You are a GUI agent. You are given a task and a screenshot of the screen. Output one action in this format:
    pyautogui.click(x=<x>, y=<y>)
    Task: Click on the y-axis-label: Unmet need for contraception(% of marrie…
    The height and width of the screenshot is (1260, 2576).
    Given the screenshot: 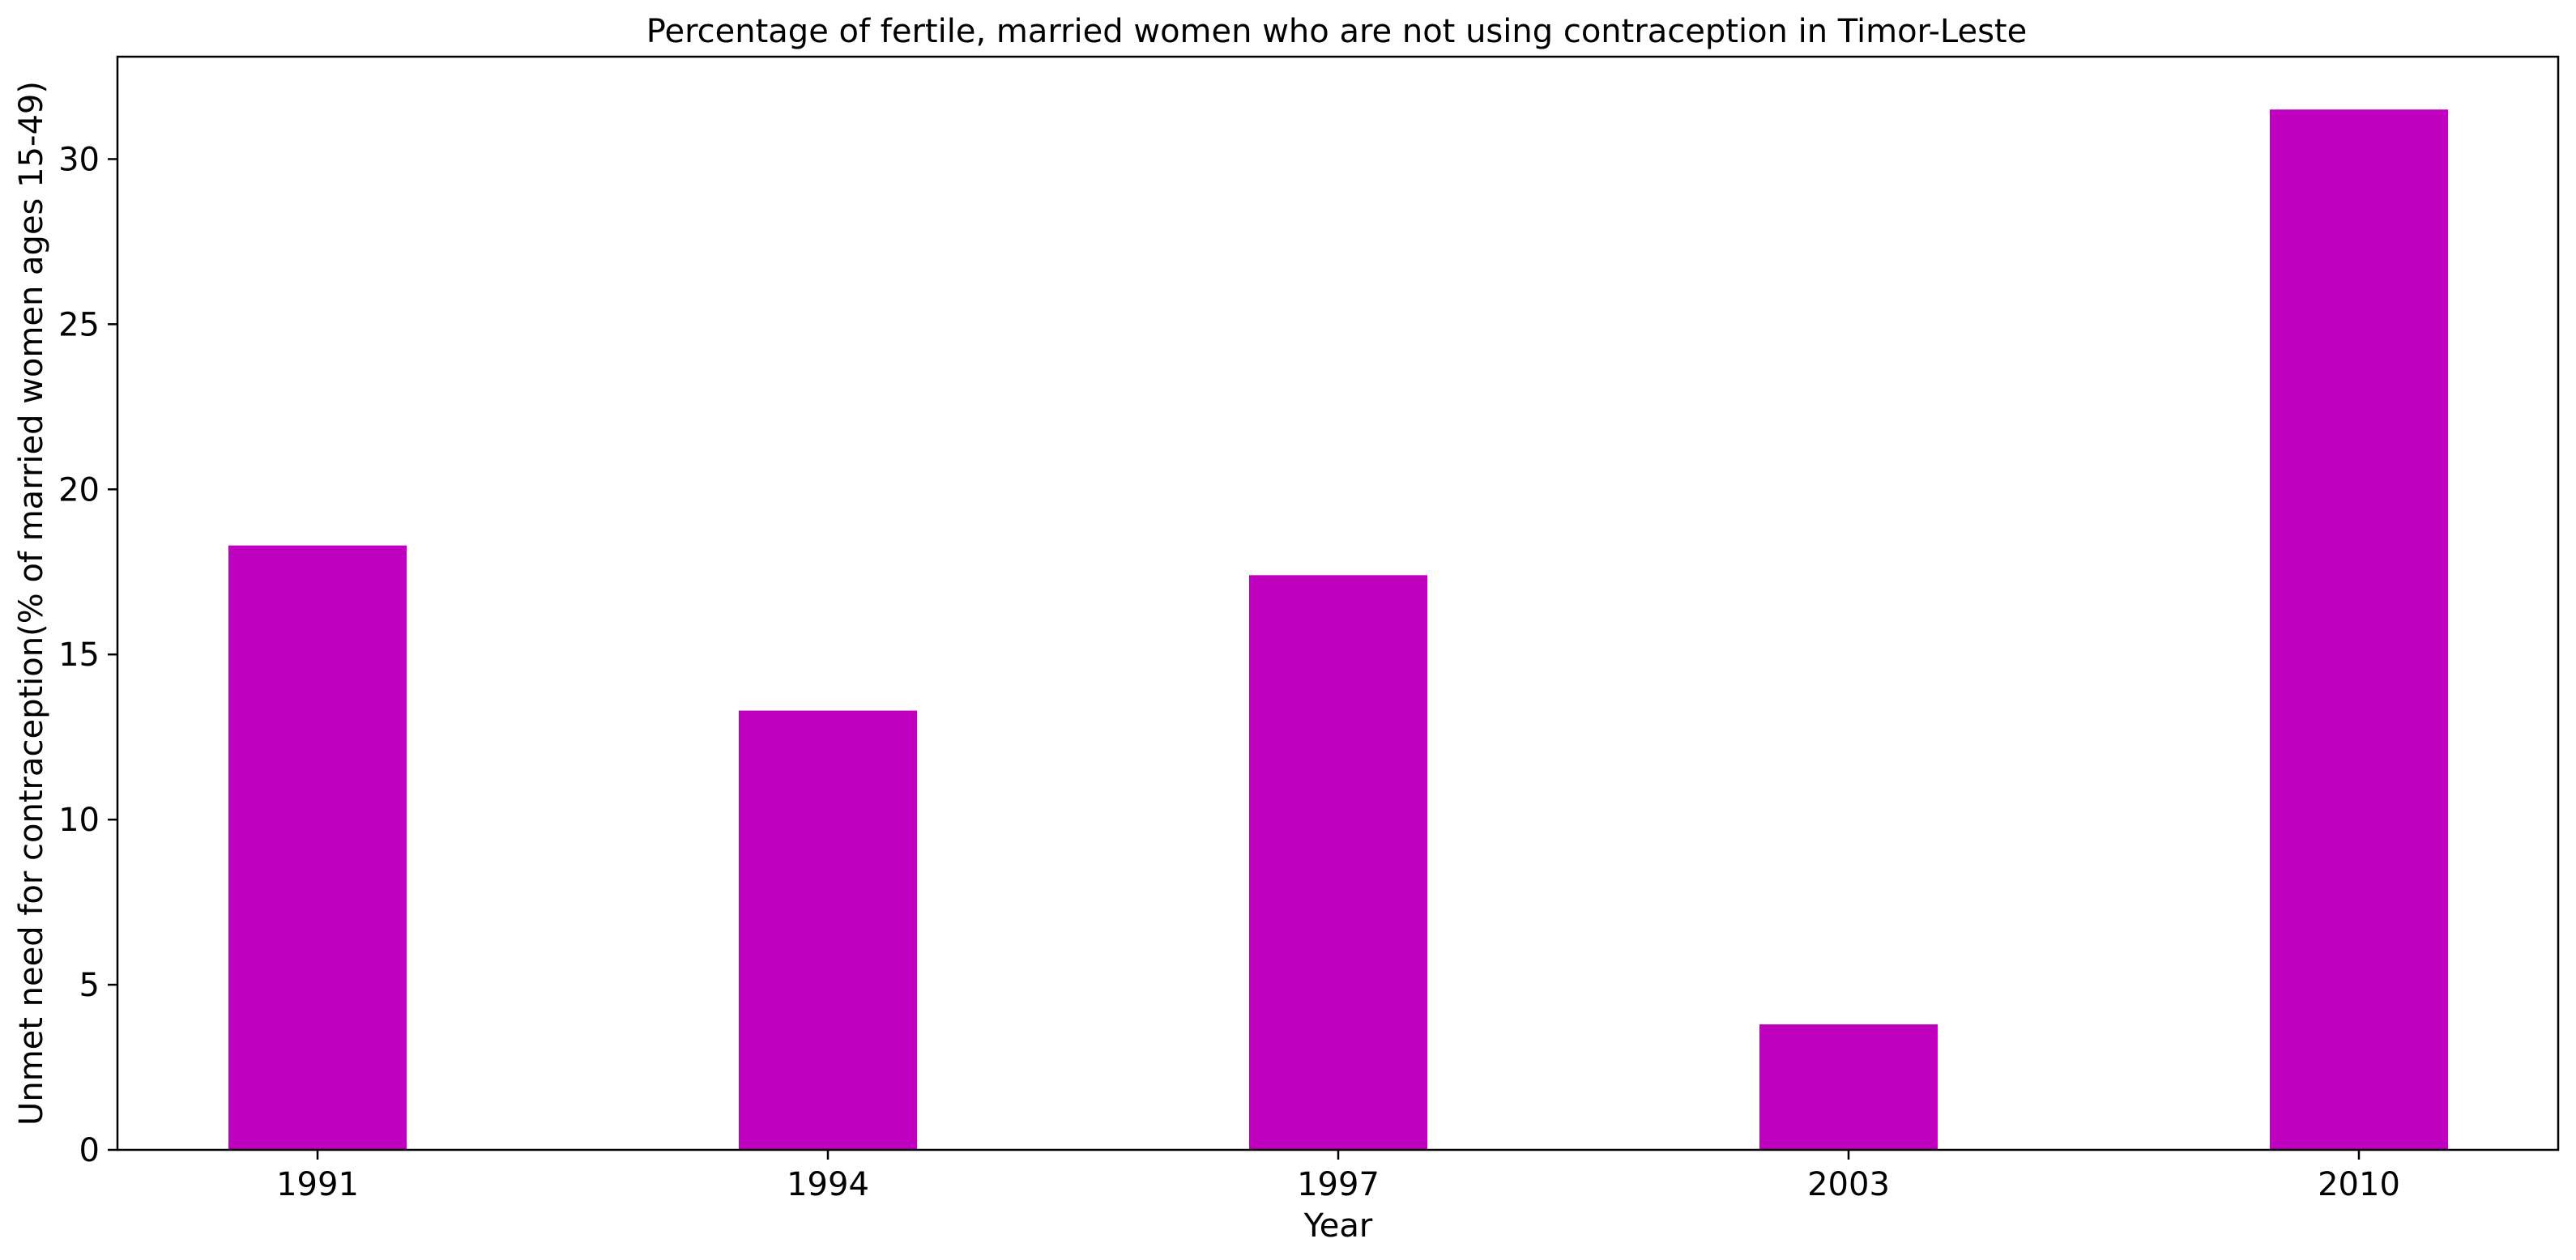 What is the action you would take?
    pyautogui.click(x=31, y=603)
    